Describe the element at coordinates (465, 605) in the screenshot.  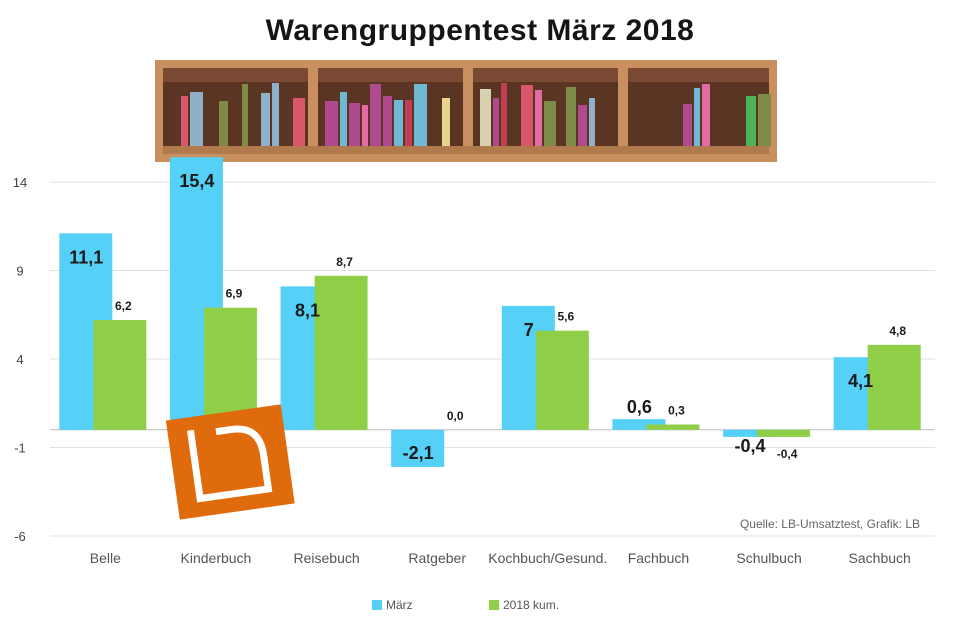
I see `legend: März 2018 kum.` at that location.